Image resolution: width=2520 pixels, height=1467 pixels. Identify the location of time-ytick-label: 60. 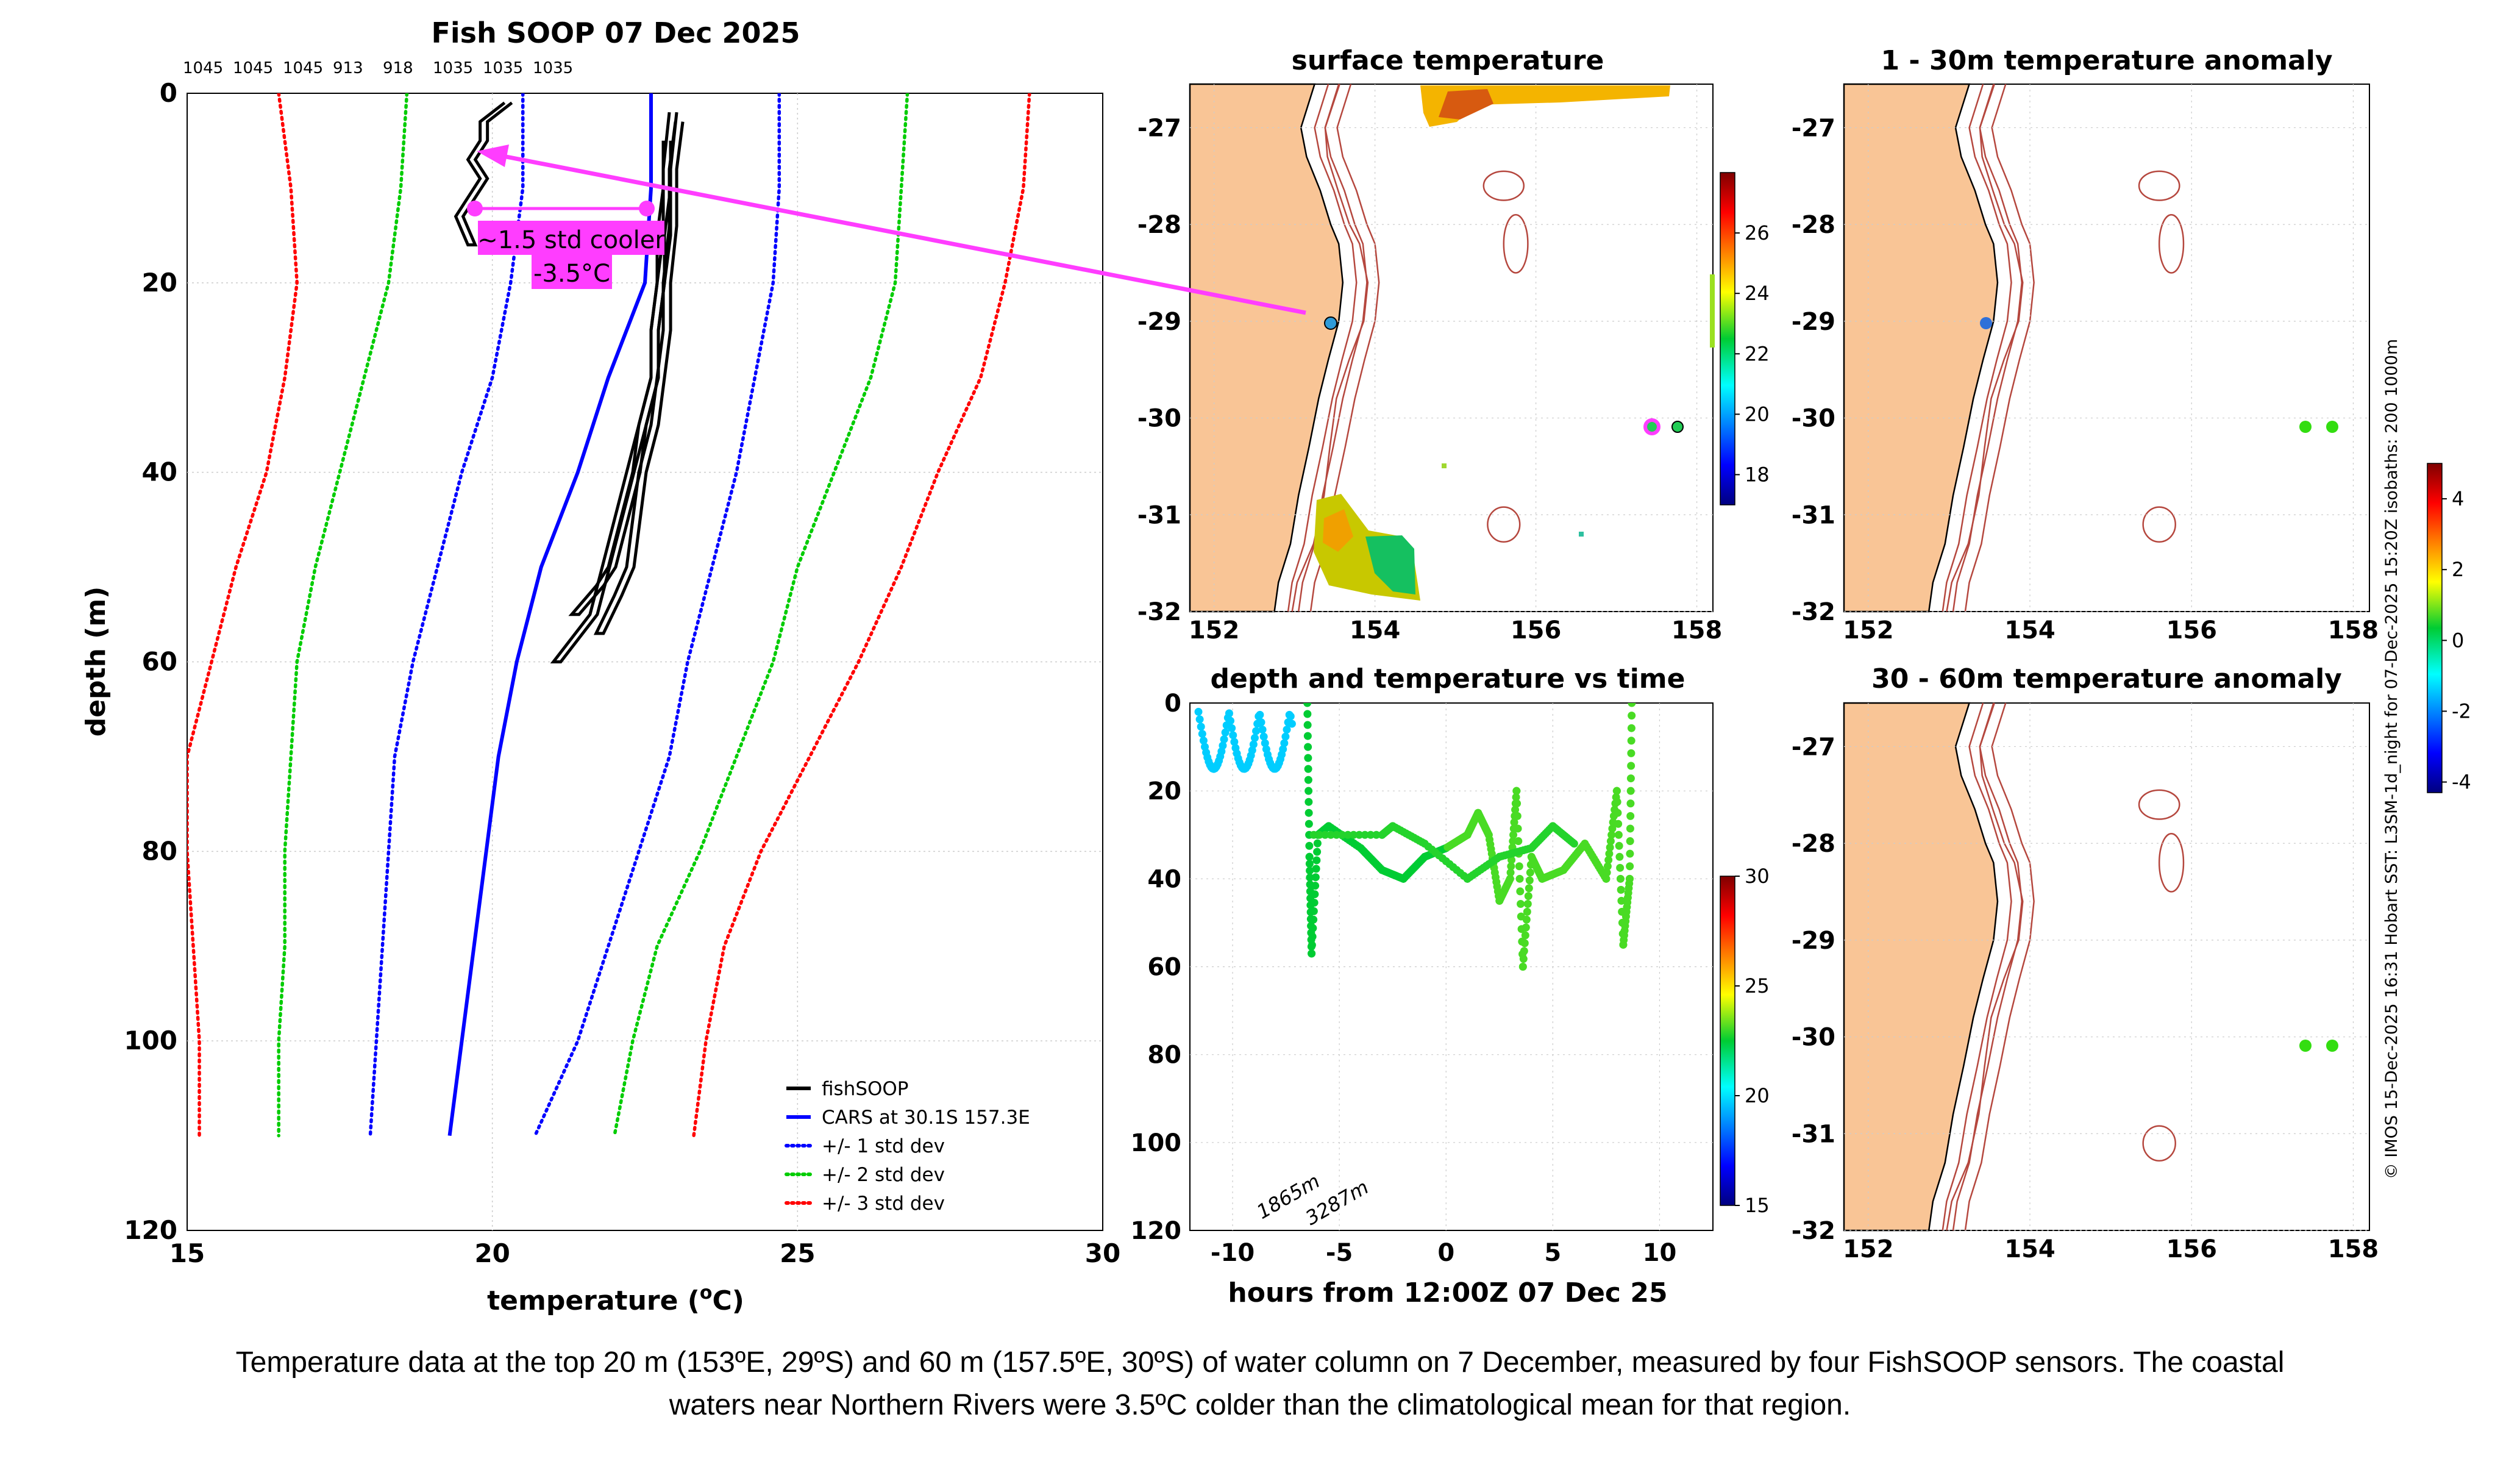
(1164, 968).